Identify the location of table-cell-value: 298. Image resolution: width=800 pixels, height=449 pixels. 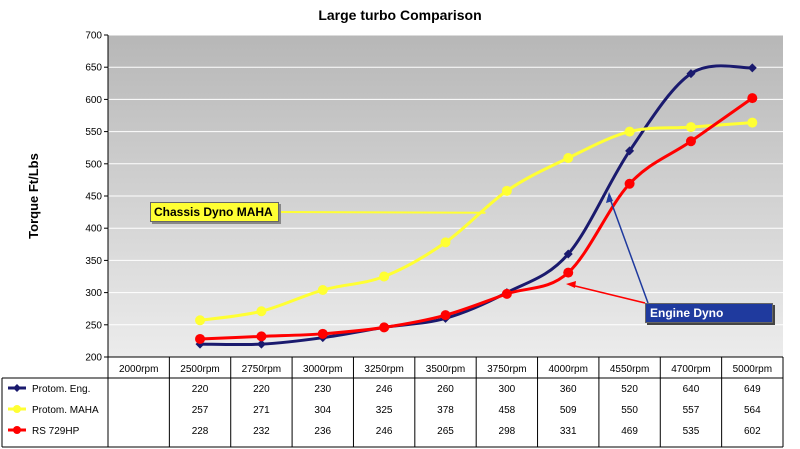
(507, 431).